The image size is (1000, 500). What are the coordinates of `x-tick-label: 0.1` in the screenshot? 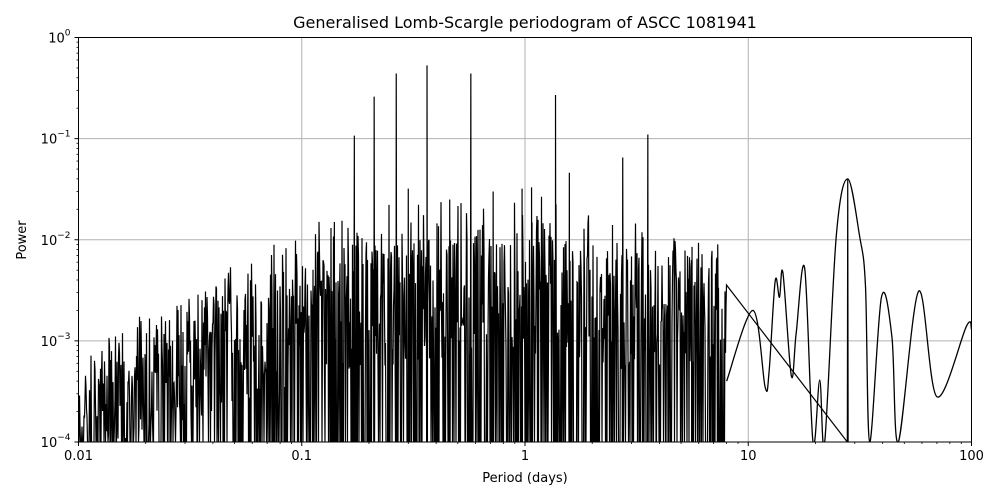 It's located at (301, 456).